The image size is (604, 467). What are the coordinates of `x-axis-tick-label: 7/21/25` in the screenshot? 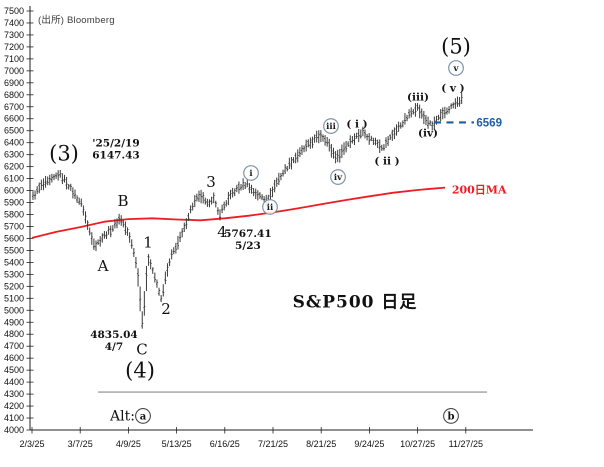 It's located at (273, 444).